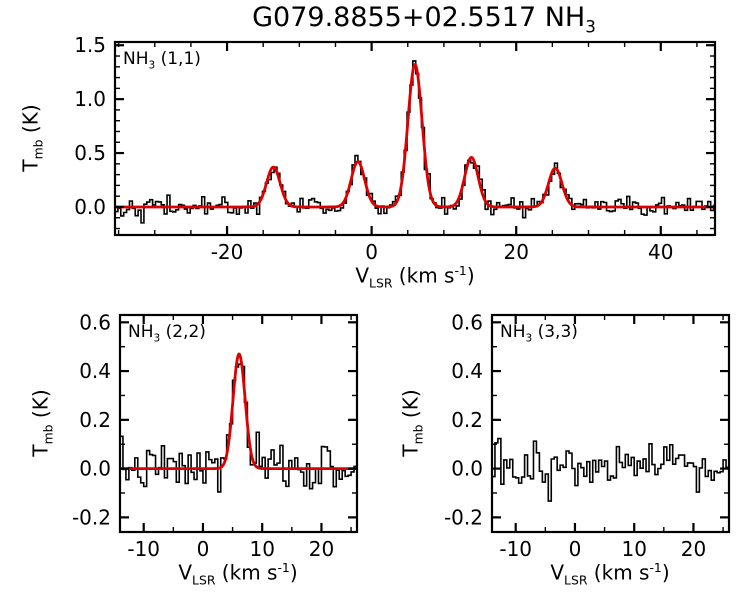 The image size is (750, 600). Describe the element at coordinates (90, 99) in the screenshot. I see `svg-text: 1.0` at that location.